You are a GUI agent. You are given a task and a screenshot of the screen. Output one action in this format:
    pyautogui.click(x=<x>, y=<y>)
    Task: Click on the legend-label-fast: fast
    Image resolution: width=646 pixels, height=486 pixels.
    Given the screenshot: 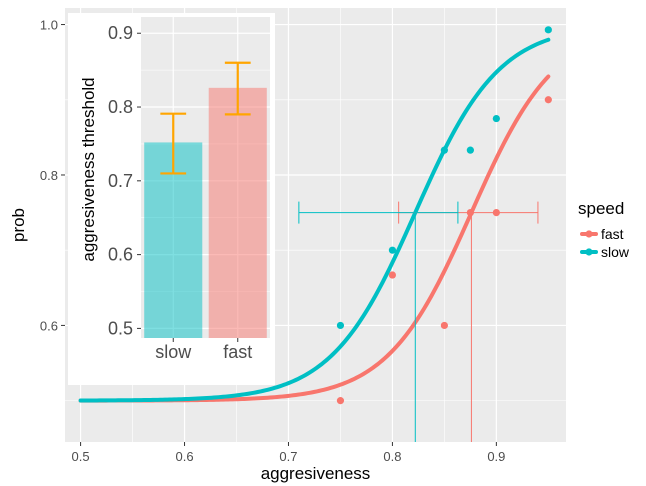 What is the action you would take?
    pyautogui.click(x=612, y=234)
    